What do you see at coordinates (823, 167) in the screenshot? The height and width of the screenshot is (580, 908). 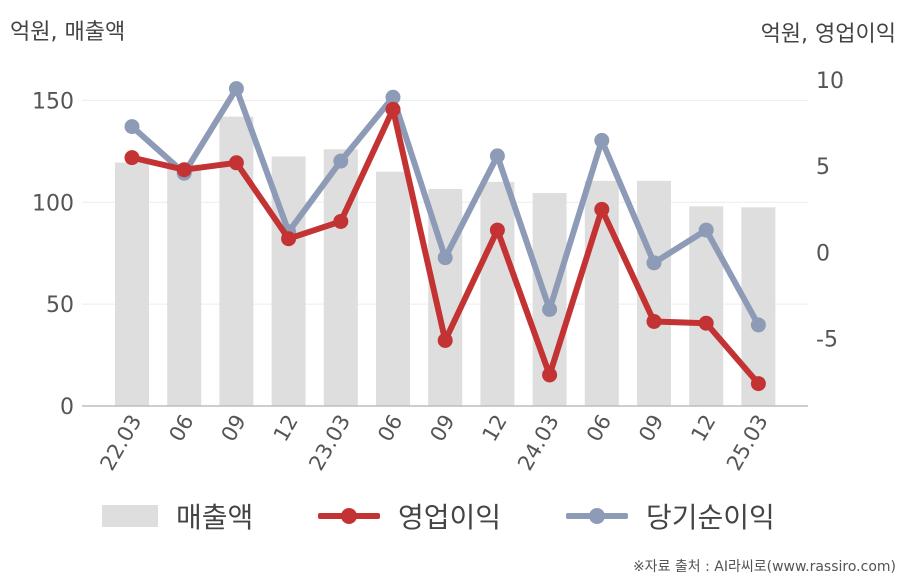 I see `right-tick-label: 5` at bounding box center [823, 167].